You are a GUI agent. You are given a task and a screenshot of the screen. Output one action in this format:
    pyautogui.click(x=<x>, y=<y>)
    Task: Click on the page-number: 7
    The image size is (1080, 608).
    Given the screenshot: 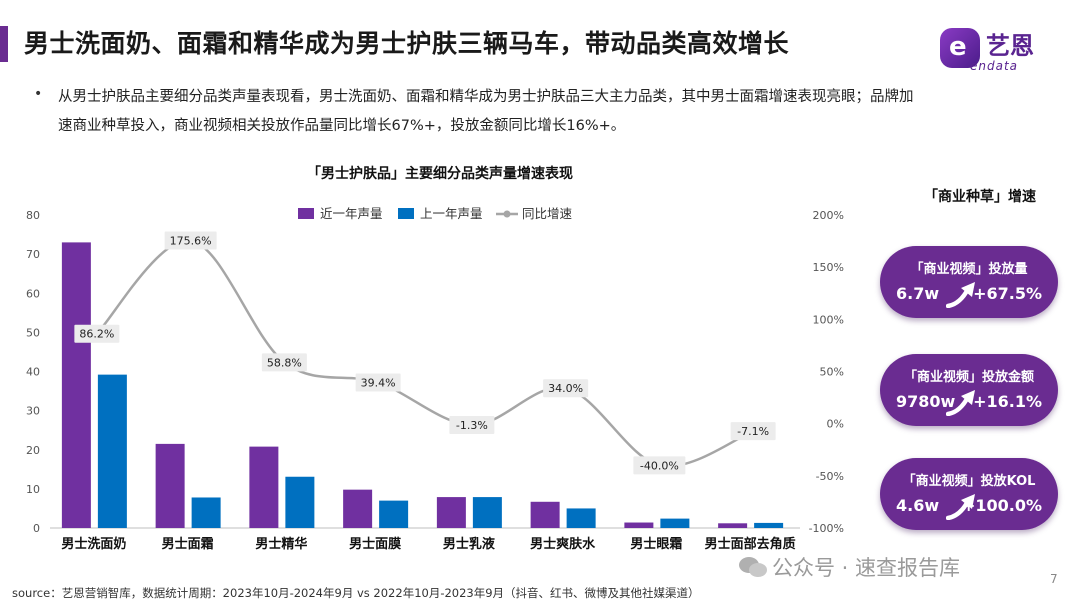 What is the action you would take?
    pyautogui.click(x=1054, y=579)
    